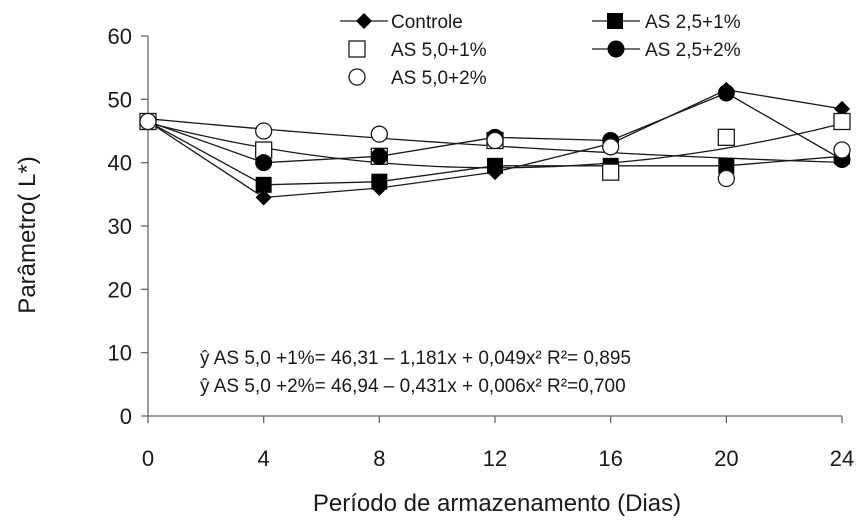 The image size is (861, 521). Describe the element at coordinates (379, 458) in the screenshot. I see `x-tick-label: 8` at that location.